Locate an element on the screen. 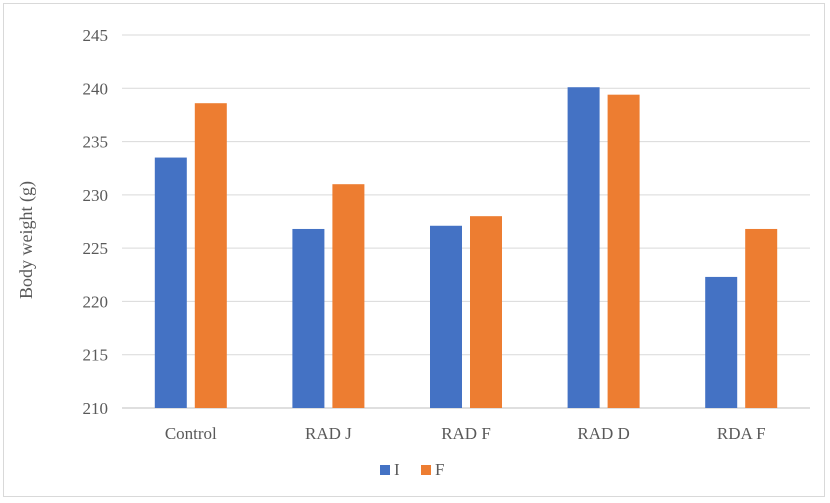 This screenshot has height=503, width=830. y-tick-label: 220 is located at coordinates (96, 301).